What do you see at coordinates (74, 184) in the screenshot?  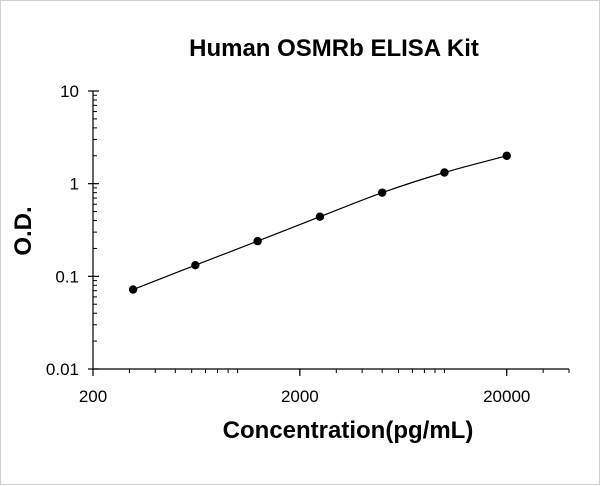 I see `y-tick-label: 1` at bounding box center [74, 184].